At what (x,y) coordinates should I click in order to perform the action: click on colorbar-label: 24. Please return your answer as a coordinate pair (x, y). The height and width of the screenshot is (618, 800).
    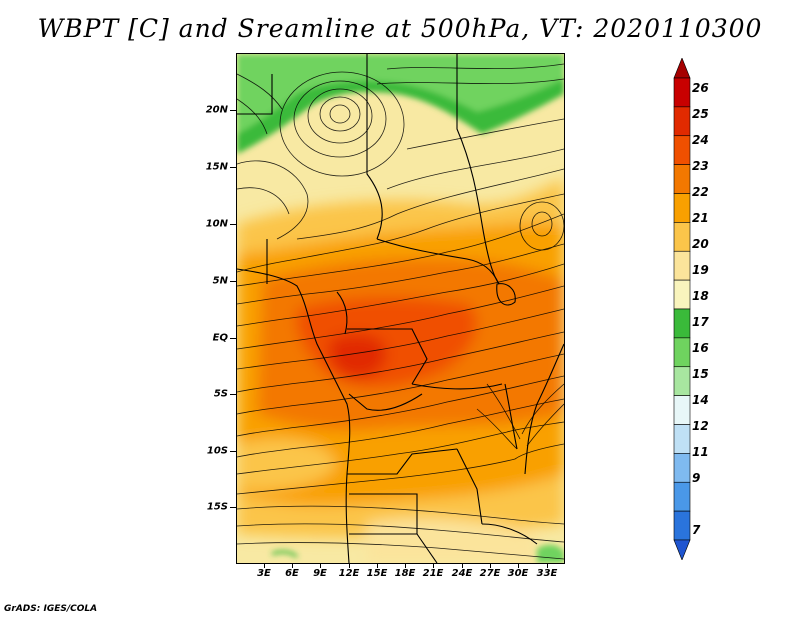
    Looking at the image, I should click on (700, 140).